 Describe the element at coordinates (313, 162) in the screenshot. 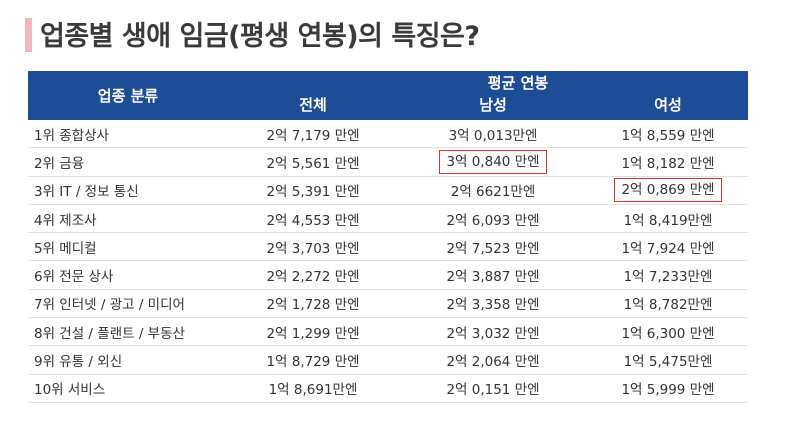

I see `row-total: 2억 5,561 만엔` at that location.